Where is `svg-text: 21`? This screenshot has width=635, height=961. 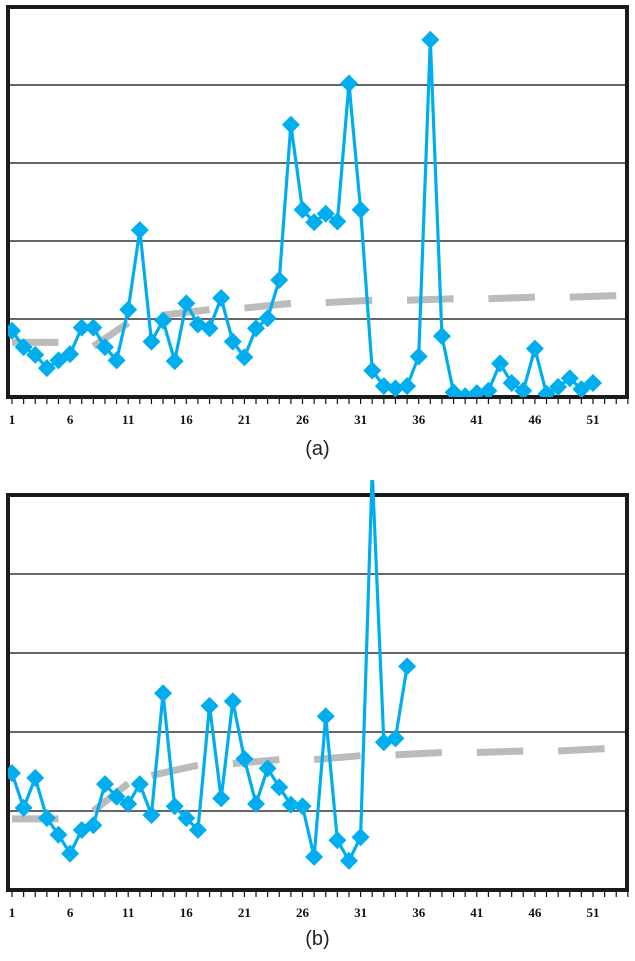
svg-text: 21 is located at coordinates (244, 912).